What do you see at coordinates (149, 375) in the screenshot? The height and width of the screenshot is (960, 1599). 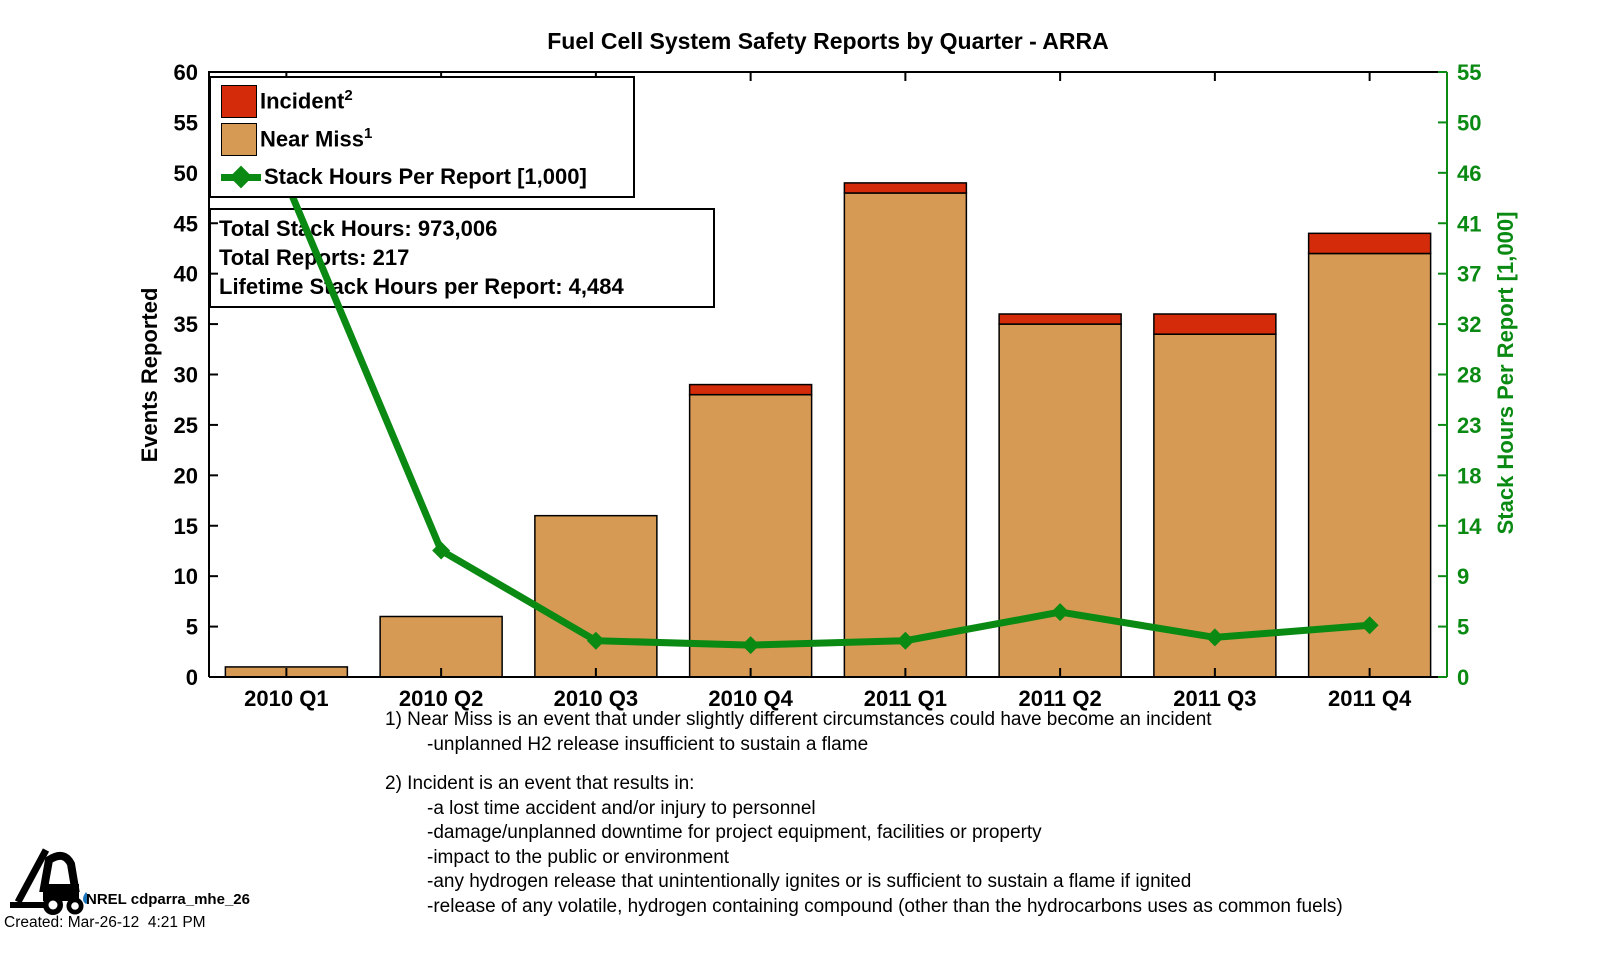 I see `left-axis-label: Events Reported` at bounding box center [149, 375].